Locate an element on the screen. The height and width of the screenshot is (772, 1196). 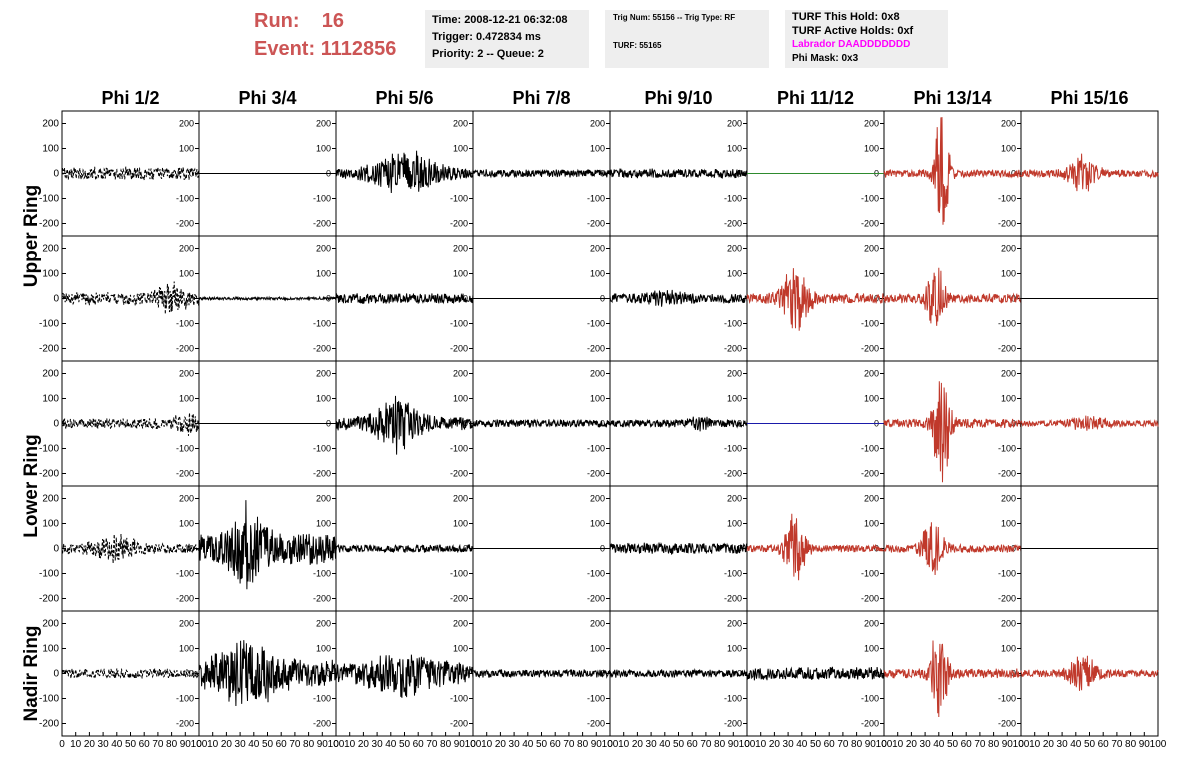
event-label: Event: 1112856 is located at coordinates (325, 49).